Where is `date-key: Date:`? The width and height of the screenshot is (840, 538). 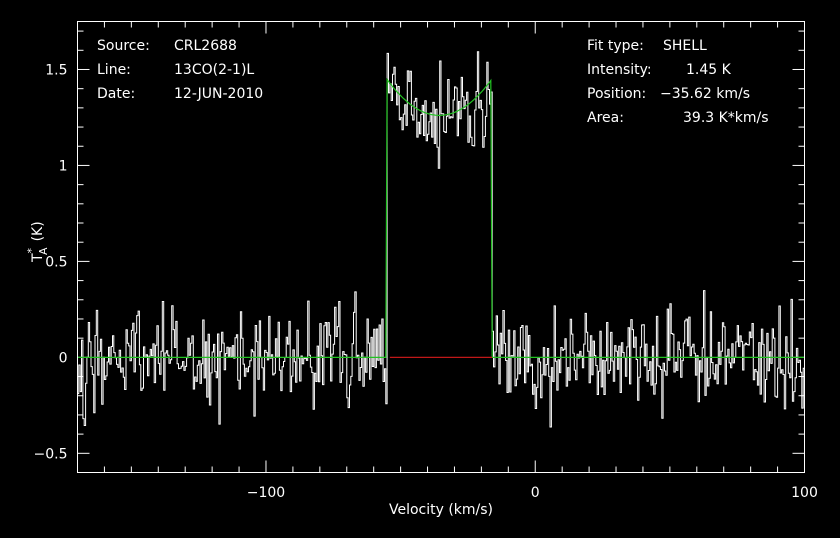
date-key: Date: is located at coordinates (116, 94).